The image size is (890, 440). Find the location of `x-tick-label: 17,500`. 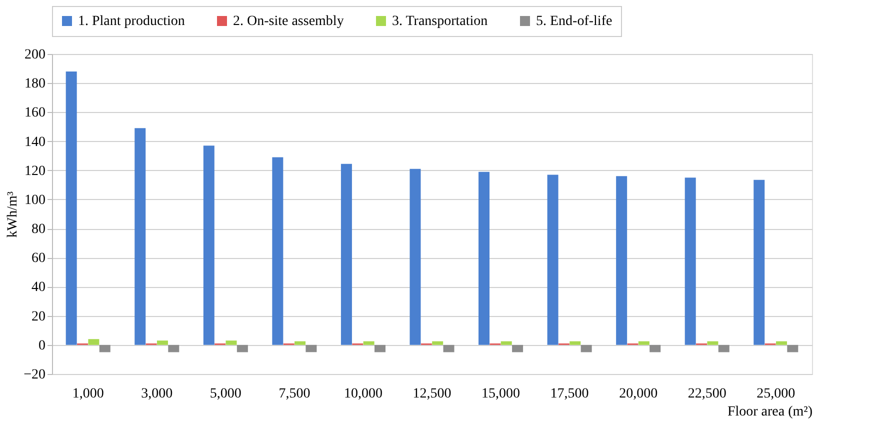

x-tick-label: 17,500 is located at coordinates (569, 394).